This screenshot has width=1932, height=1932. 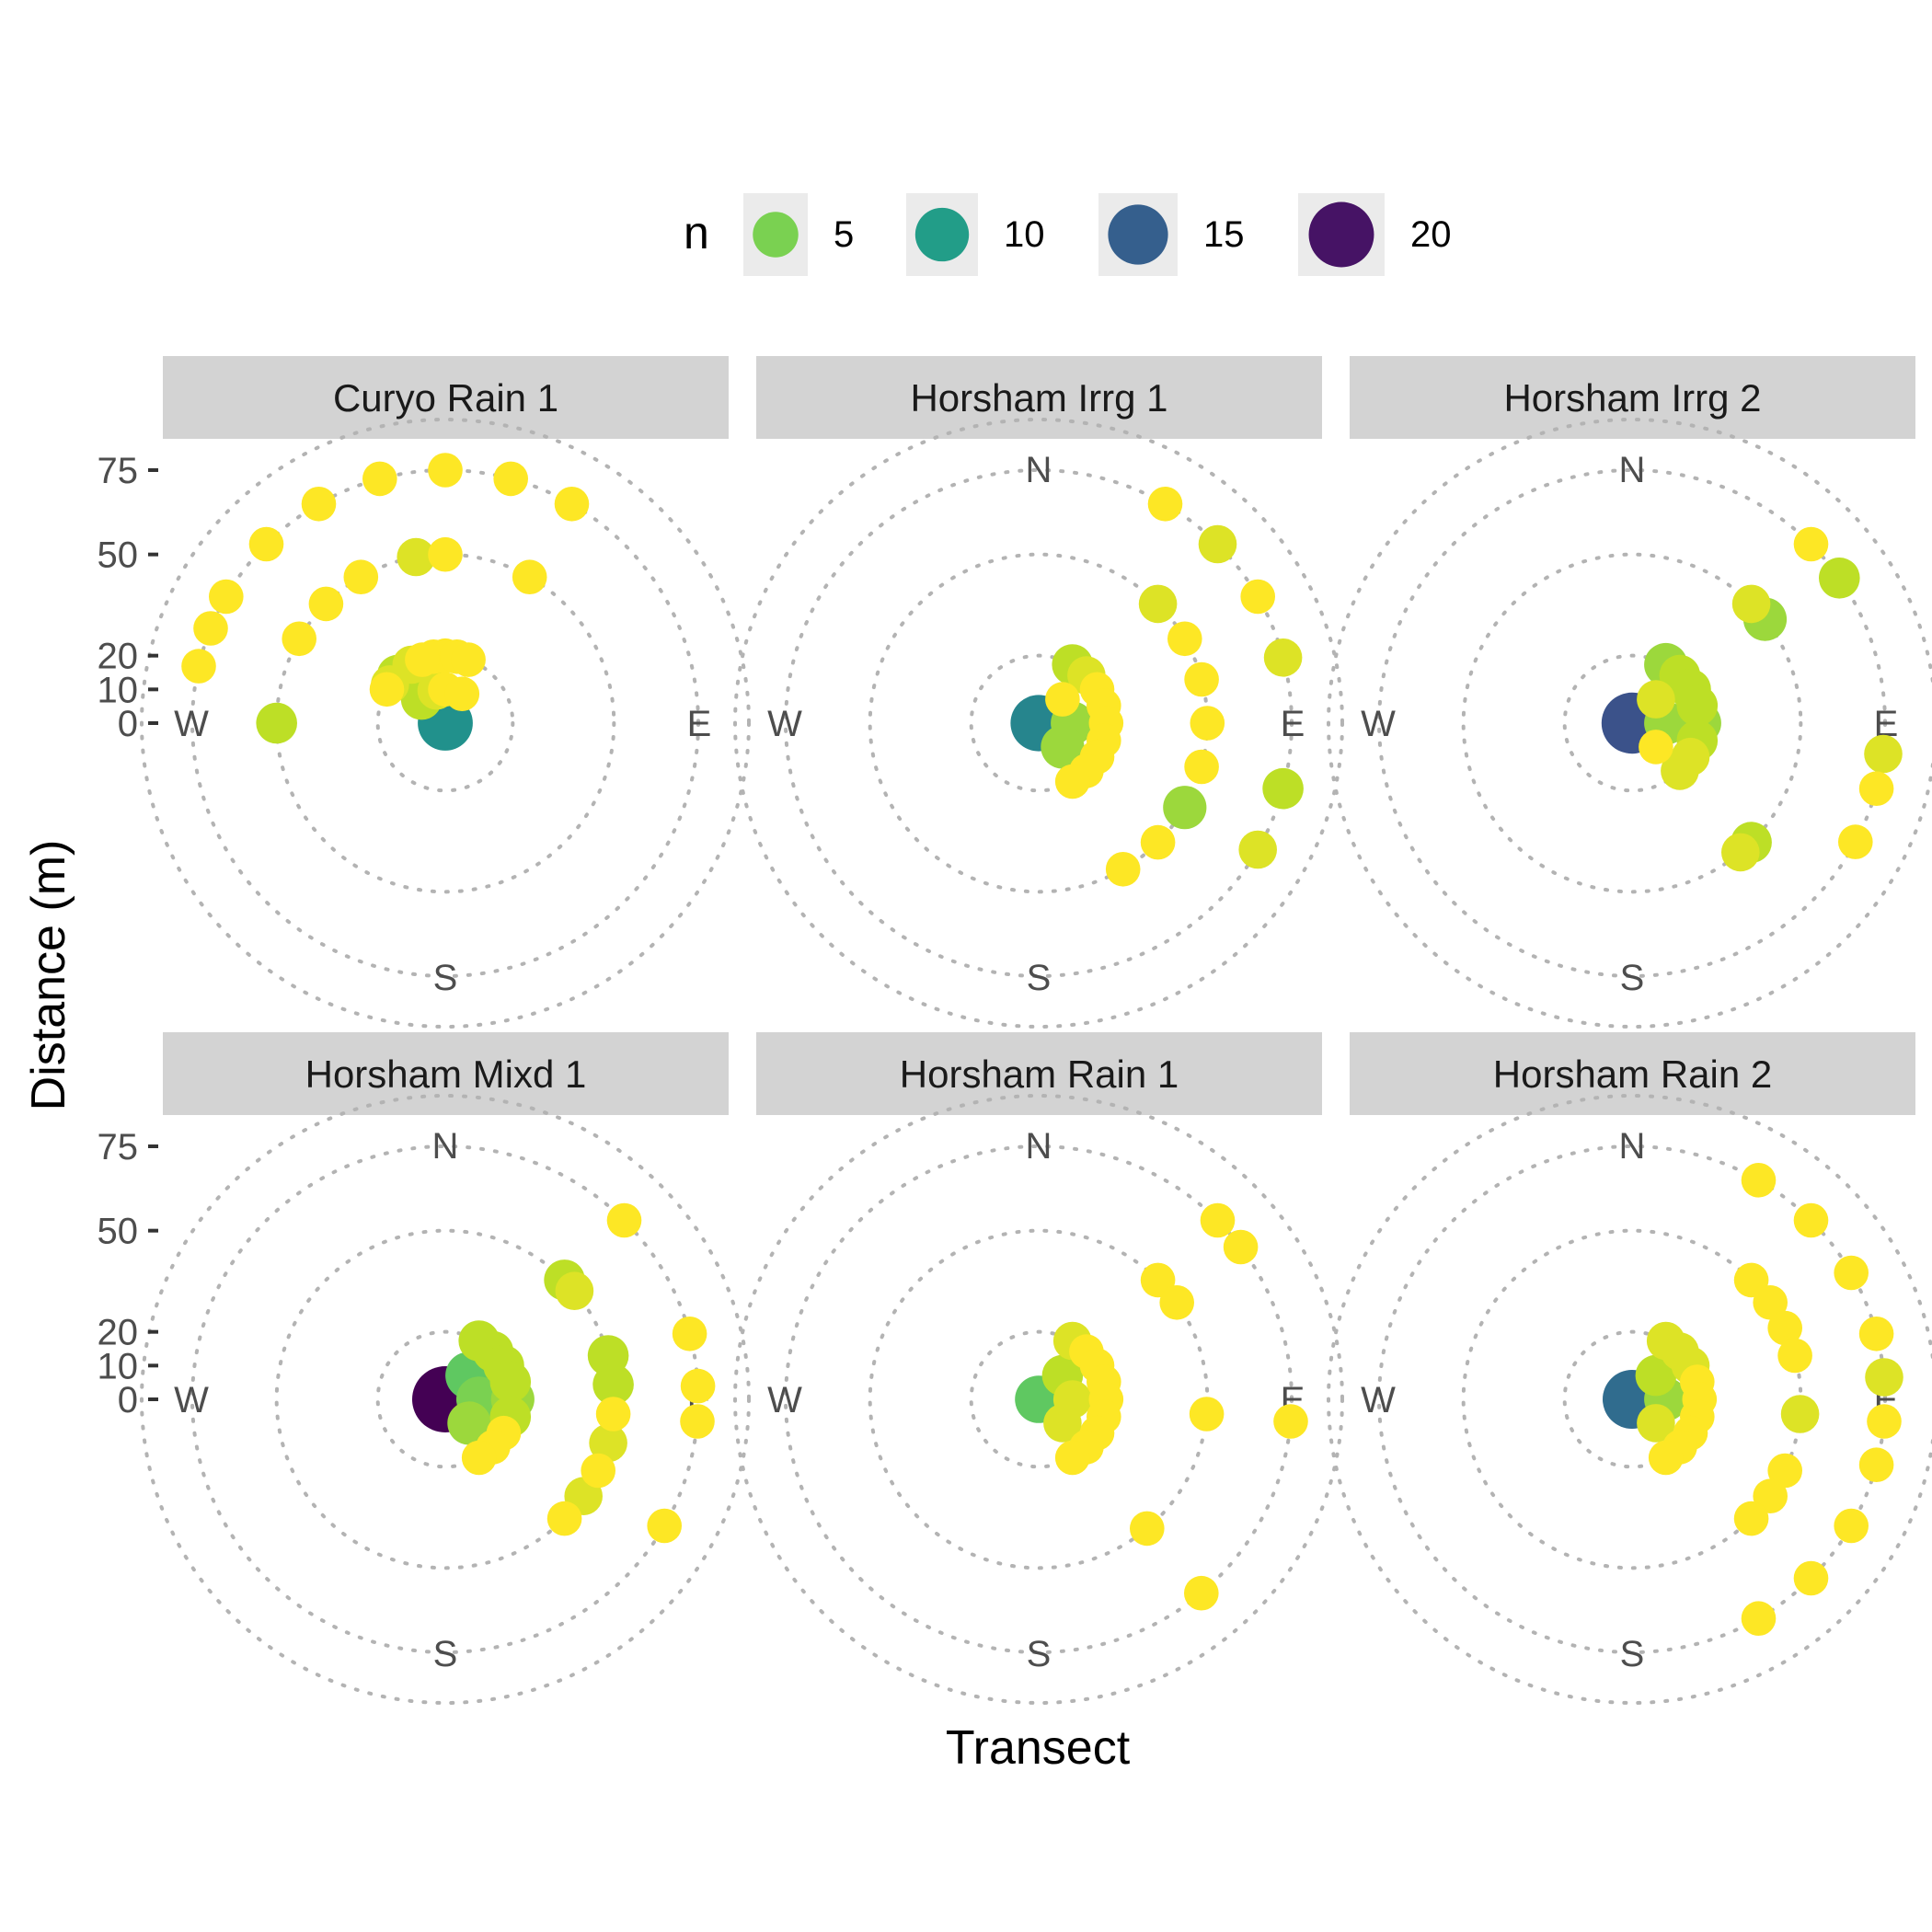 I want to click on facet-strip-label: Curyo Rain 1, so click(x=445, y=398).